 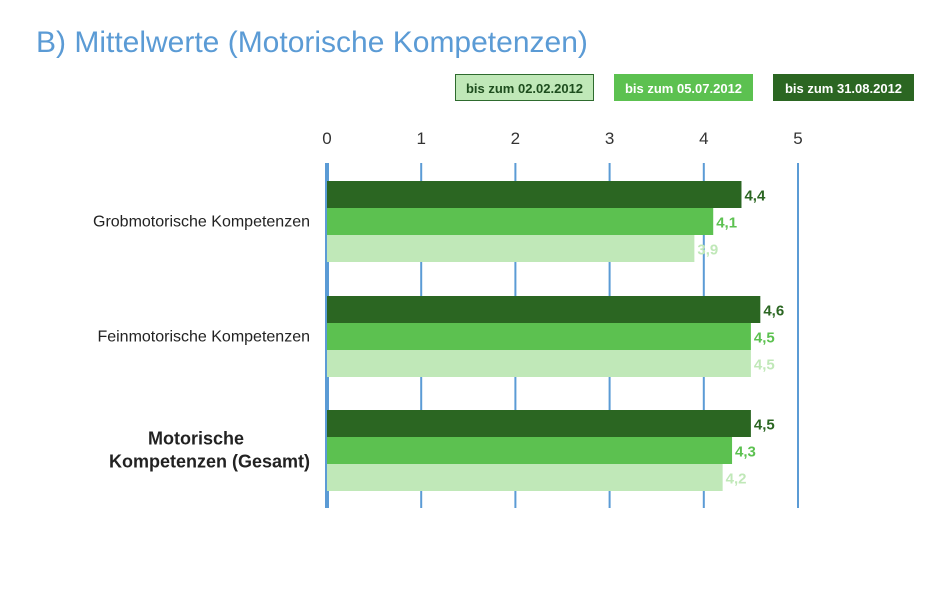 I want to click on legend-item-05-07-2012: bis zum 05.07.2012, so click(x=683, y=87).